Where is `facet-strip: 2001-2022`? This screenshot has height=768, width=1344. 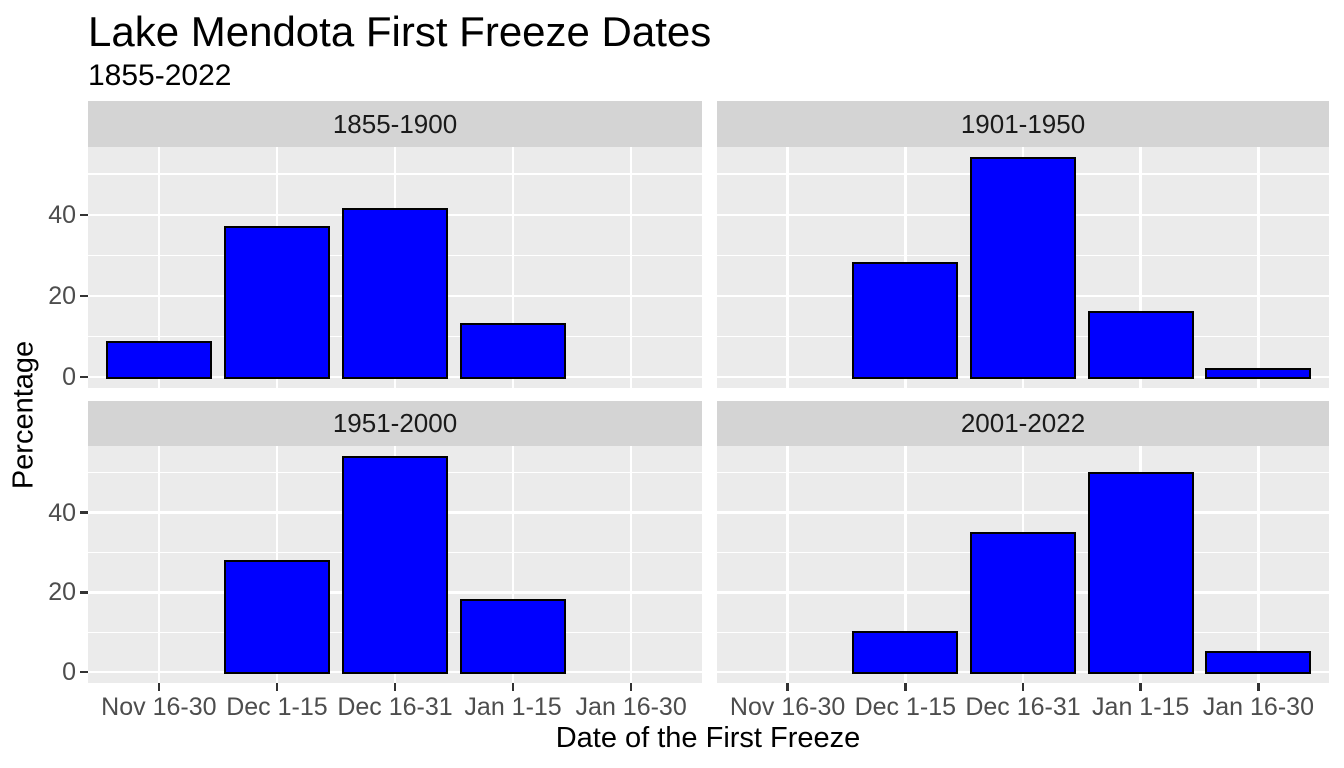 facet-strip: 2001-2022 is located at coordinates (1023, 423).